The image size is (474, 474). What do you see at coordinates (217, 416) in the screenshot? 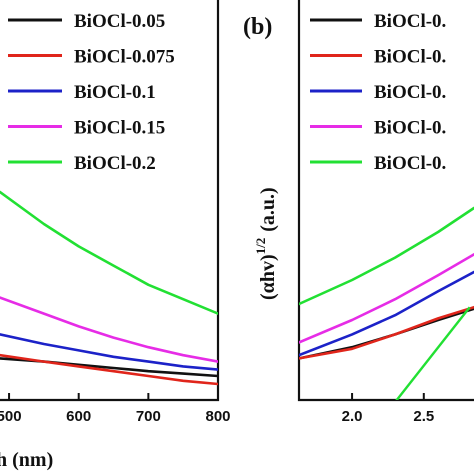
I see `x-tick-label-3: 800` at bounding box center [217, 416].